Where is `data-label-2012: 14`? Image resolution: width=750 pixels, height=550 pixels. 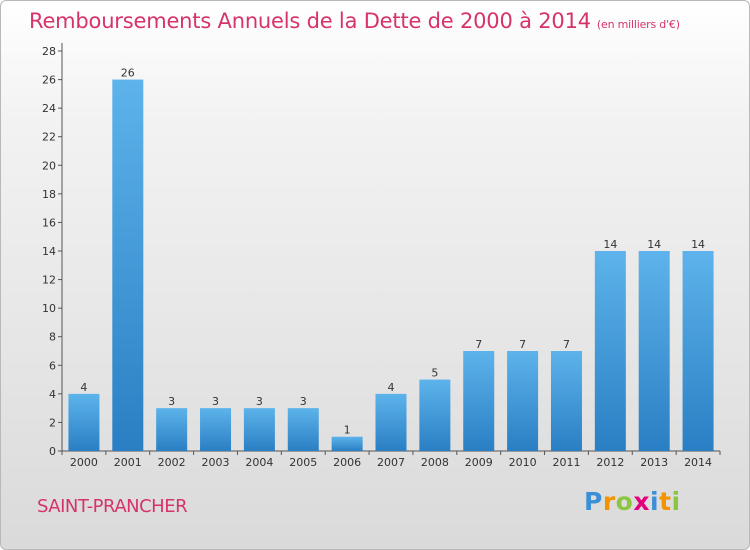 data-label-2012: 14 is located at coordinates (610, 244).